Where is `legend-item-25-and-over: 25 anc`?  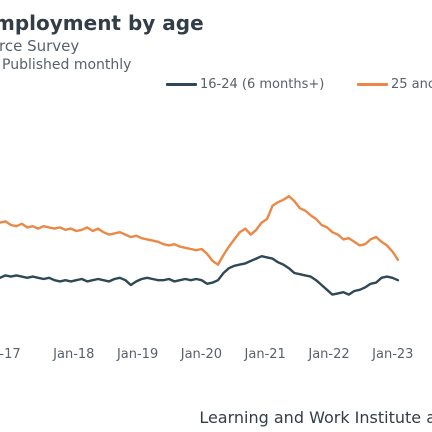
legend-item-25-and-over: 25 anc is located at coordinates (394, 84).